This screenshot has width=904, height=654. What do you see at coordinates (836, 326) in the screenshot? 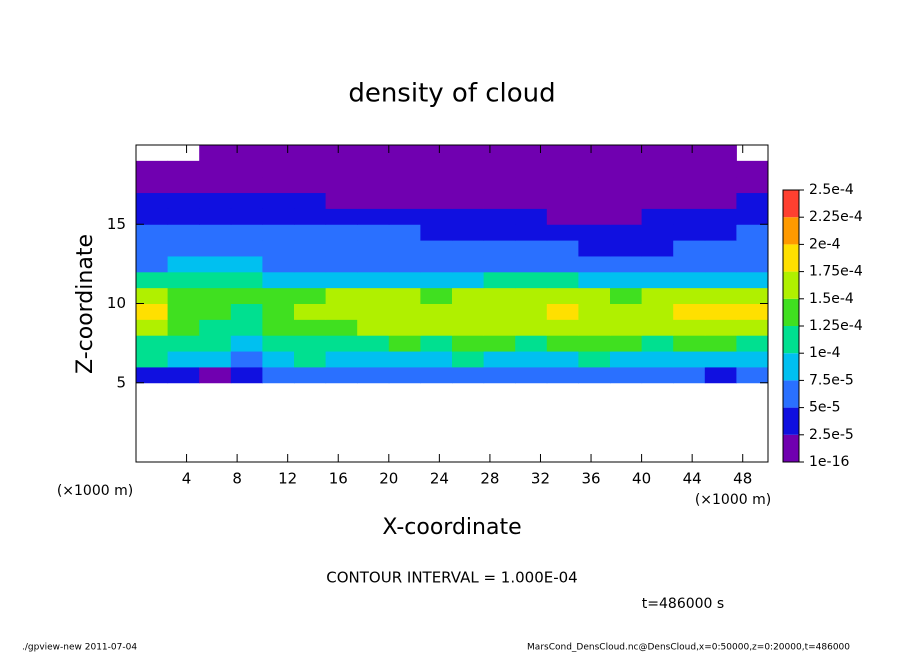
I see `colorbar-label: 1.25e-4` at bounding box center [836, 326].